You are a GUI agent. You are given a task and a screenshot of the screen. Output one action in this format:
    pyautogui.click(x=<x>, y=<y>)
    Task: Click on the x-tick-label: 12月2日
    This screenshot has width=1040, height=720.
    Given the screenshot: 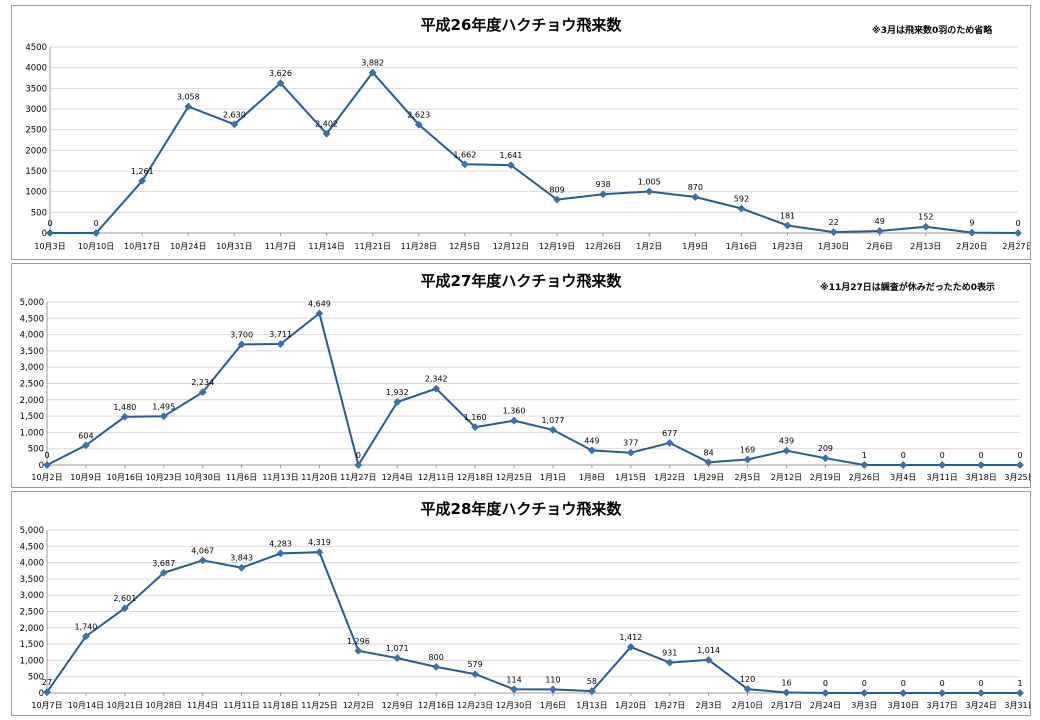 What is the action you would take?
    pyautogui.click(x=358, y=705)
    